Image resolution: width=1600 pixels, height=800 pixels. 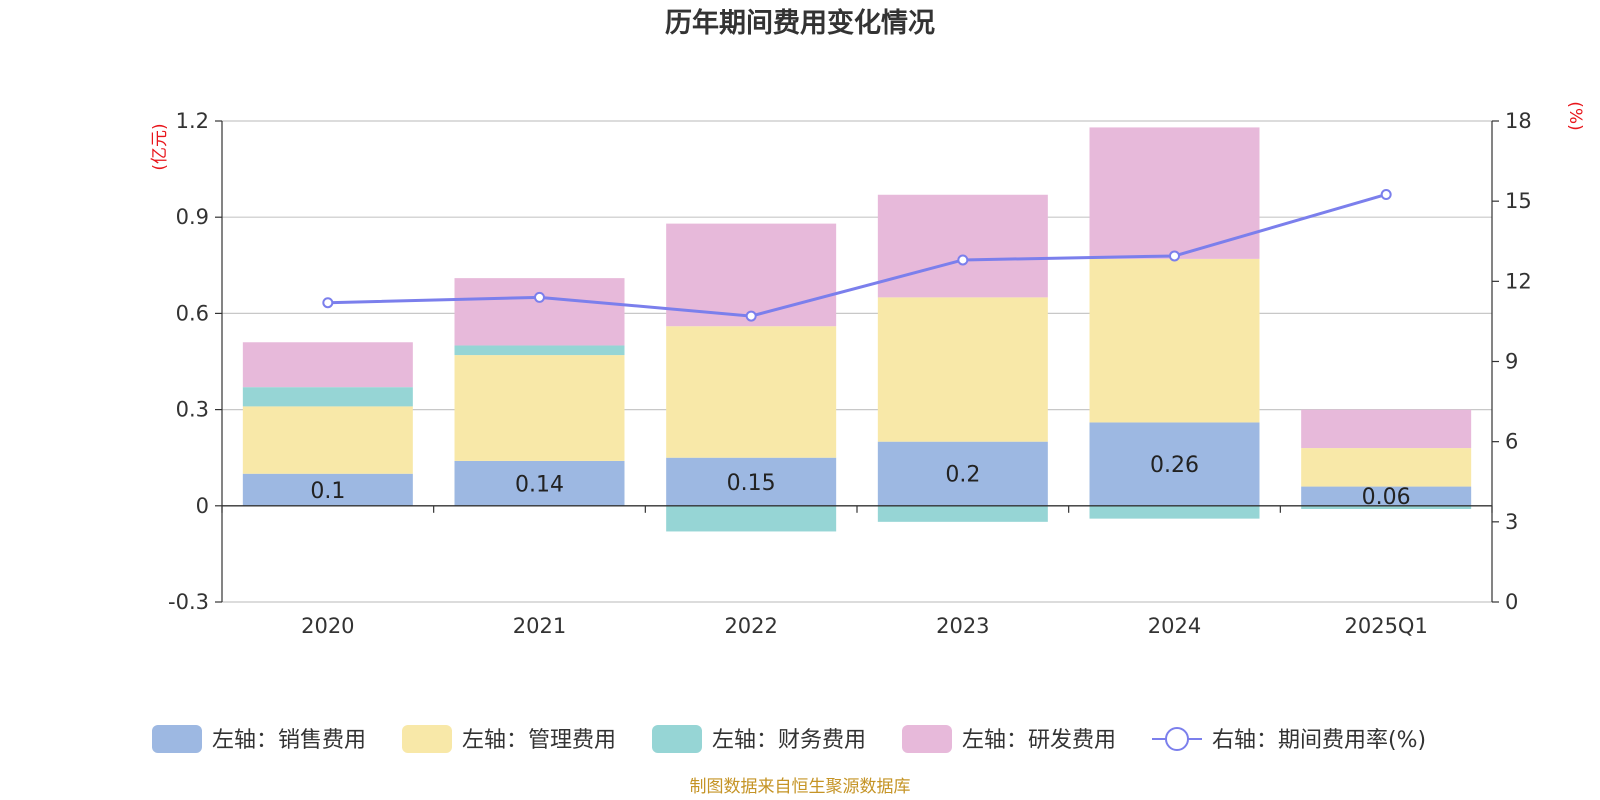 I want to click on right-tick-label: 15, so click(x=1518, y=201).